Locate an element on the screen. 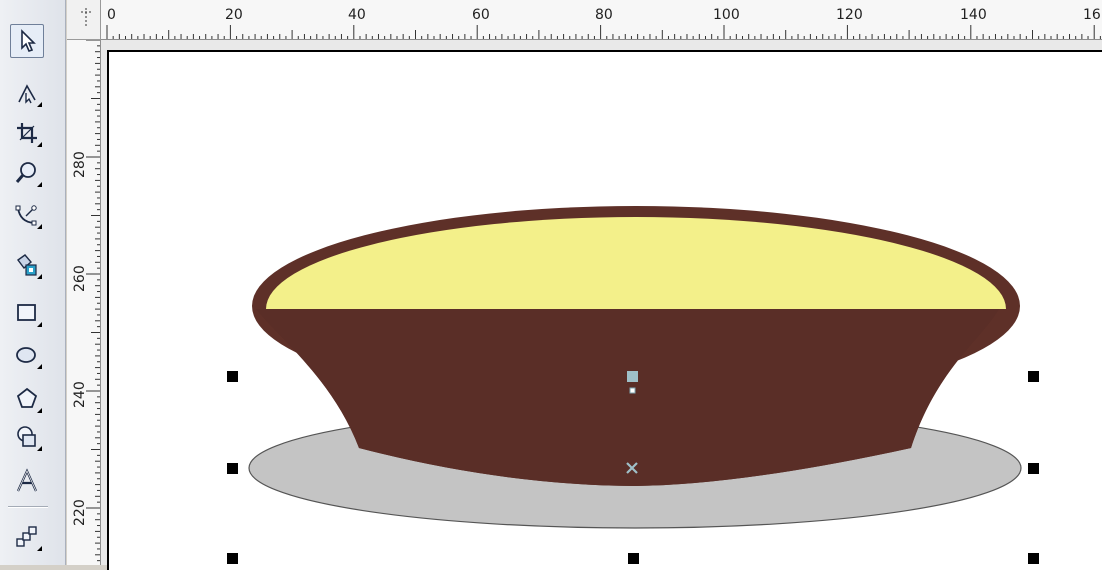 The width and height of the screenshot is (1102, 570). crop-tool-button is located at coordinates (27, 133).